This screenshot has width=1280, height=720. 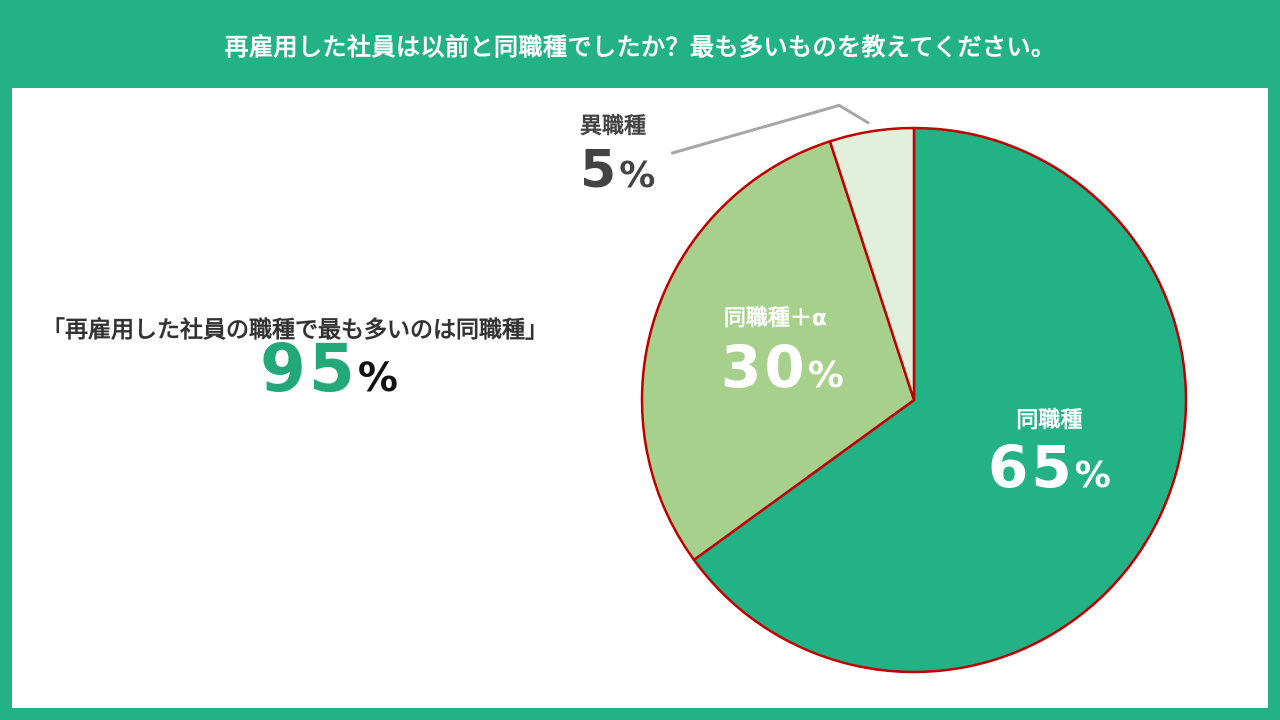 I want to click on slice-label-same-job: 同職種 65%, so click(x=1049, y=452).